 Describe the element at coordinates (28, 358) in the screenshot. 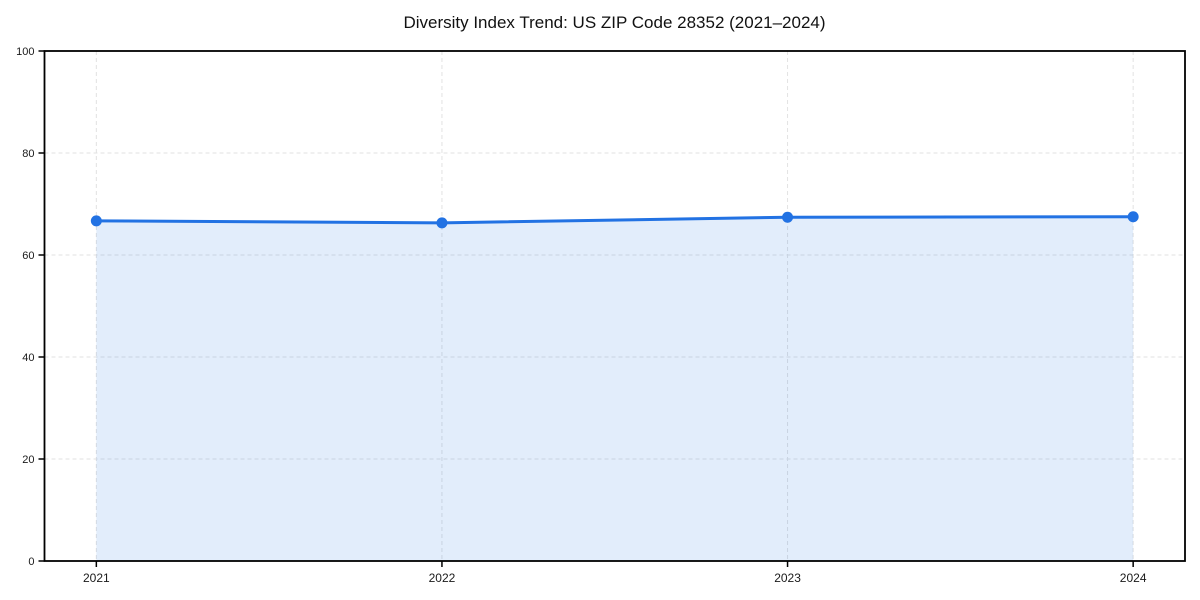

I see `y-tick-label: 40` at that location.